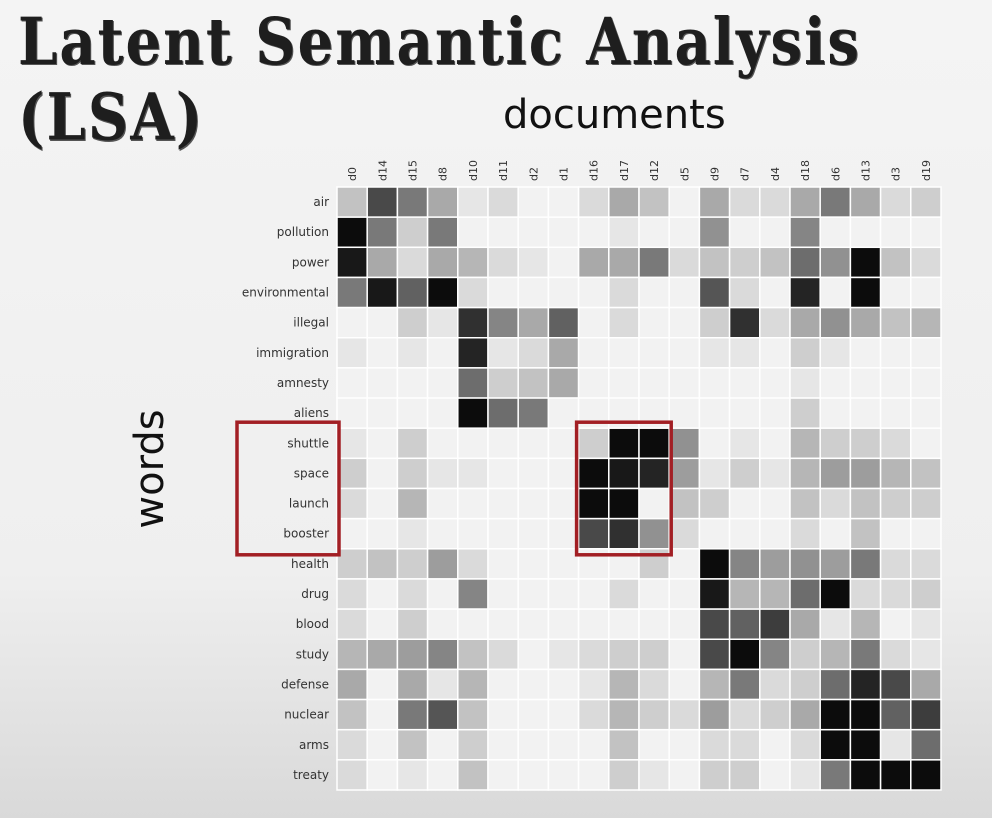 This screenshot has width=992, height=818. I want to click on cell-blood-d6, so click(835, 624).